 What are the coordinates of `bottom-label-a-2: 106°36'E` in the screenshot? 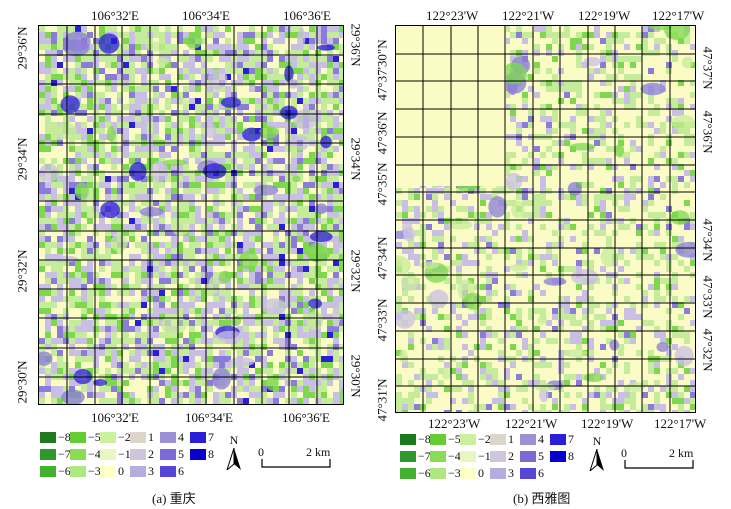 It's located at (306, 417).